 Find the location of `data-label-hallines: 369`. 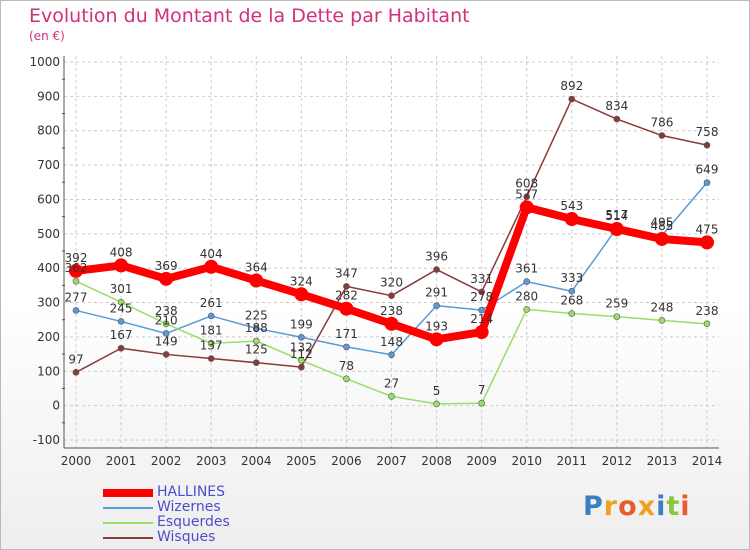

data-label-hallines: 369 is located at coordinates (166, 266).